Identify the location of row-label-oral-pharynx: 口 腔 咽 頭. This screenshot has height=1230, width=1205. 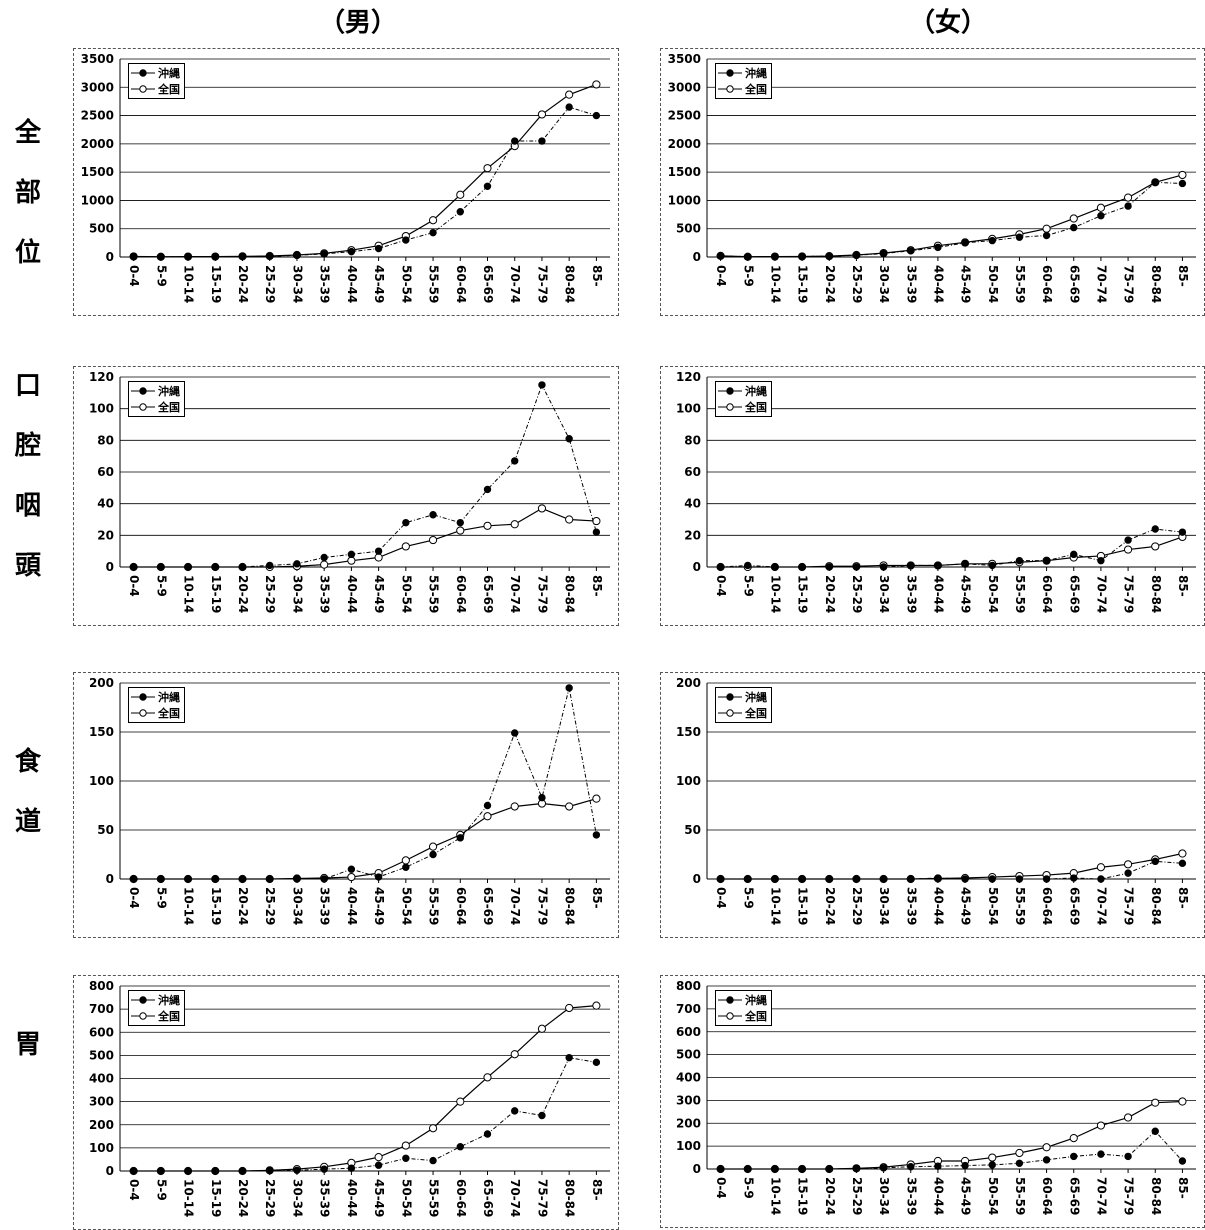
(28, 476).